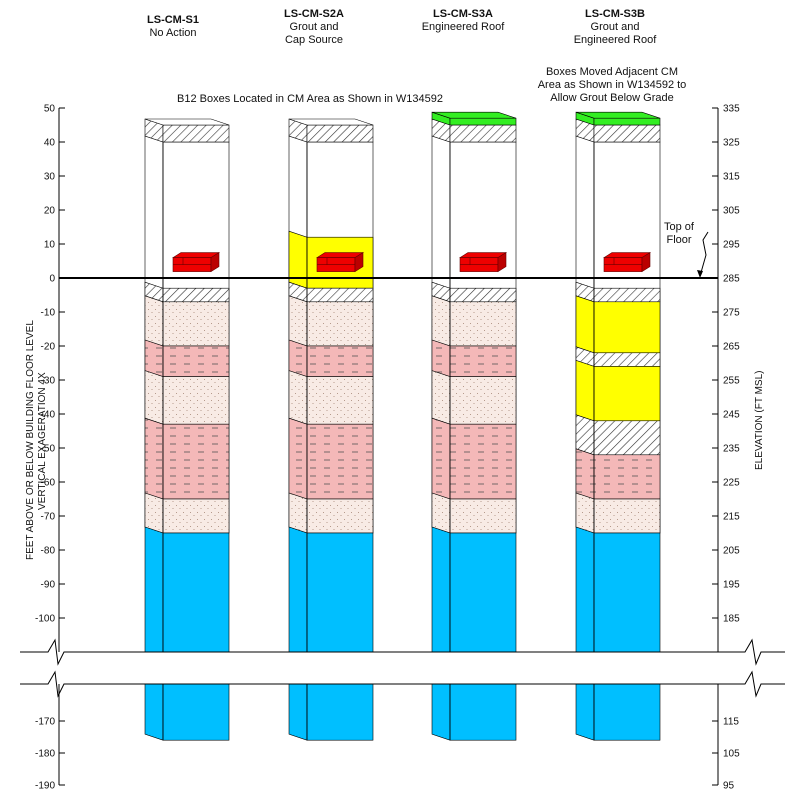  What do you see at coordinates (731, 109) in the screenshot?
I see `right-tick-label: 335` at bounding box center [731, 109].